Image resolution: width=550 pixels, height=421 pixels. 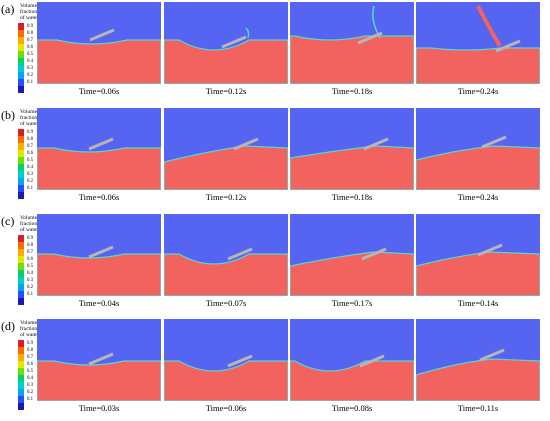 I want to click on legend-title: Volume fraction of water, so click(x=29, y=12).